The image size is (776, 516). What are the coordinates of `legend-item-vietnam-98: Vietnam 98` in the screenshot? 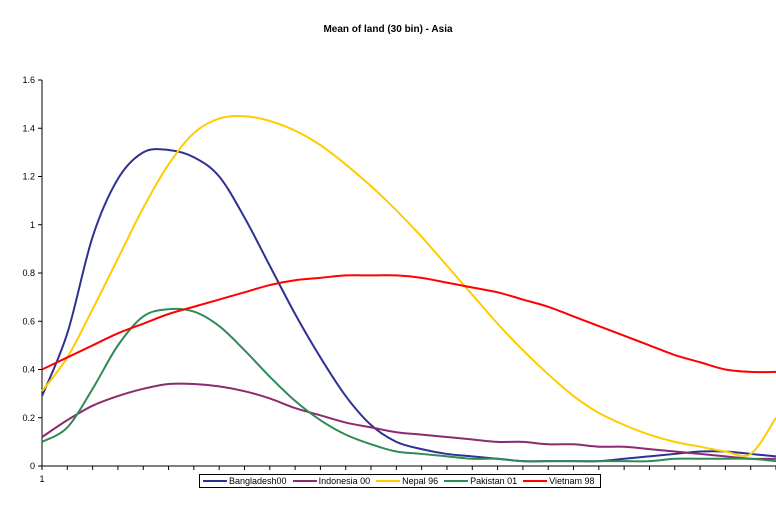 It's located at (559, 481).